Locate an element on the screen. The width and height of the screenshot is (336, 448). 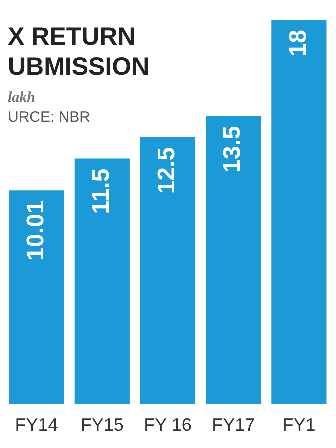
x-tick-label: FY14 is located at coordinates (36, 425).